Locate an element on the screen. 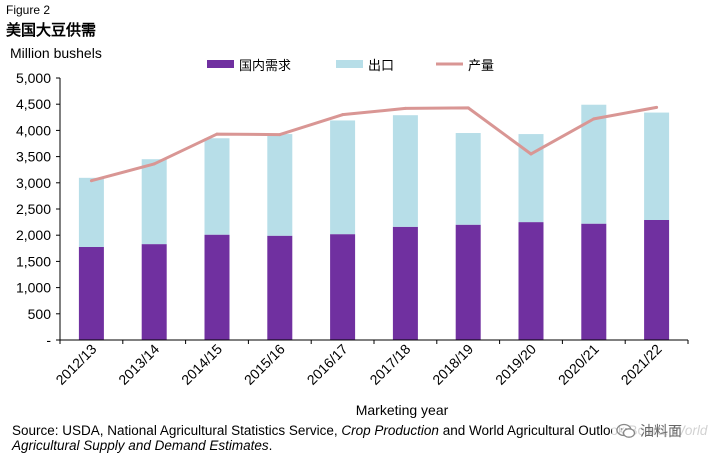  y-tick-label: 1,500 is located at coordinates (33, 261).